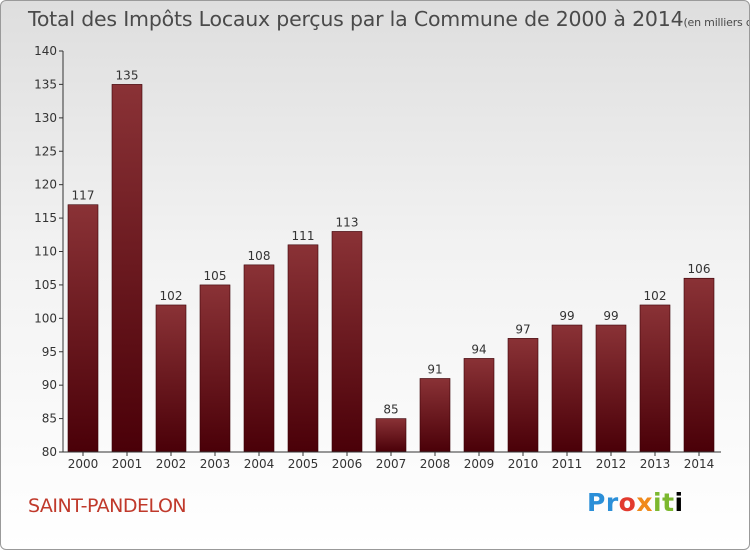  I want to click on x-tick-label: 2003, so click(215, 464).